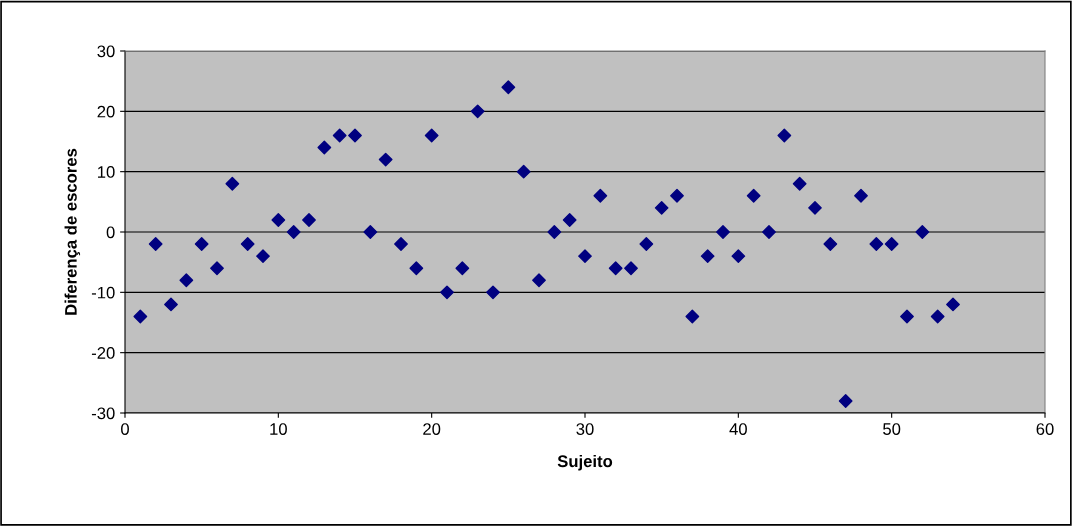 This screenshot has width=1073, height=526. I want to click on y-axis-title: Diferença de escores, so click(72, 231).